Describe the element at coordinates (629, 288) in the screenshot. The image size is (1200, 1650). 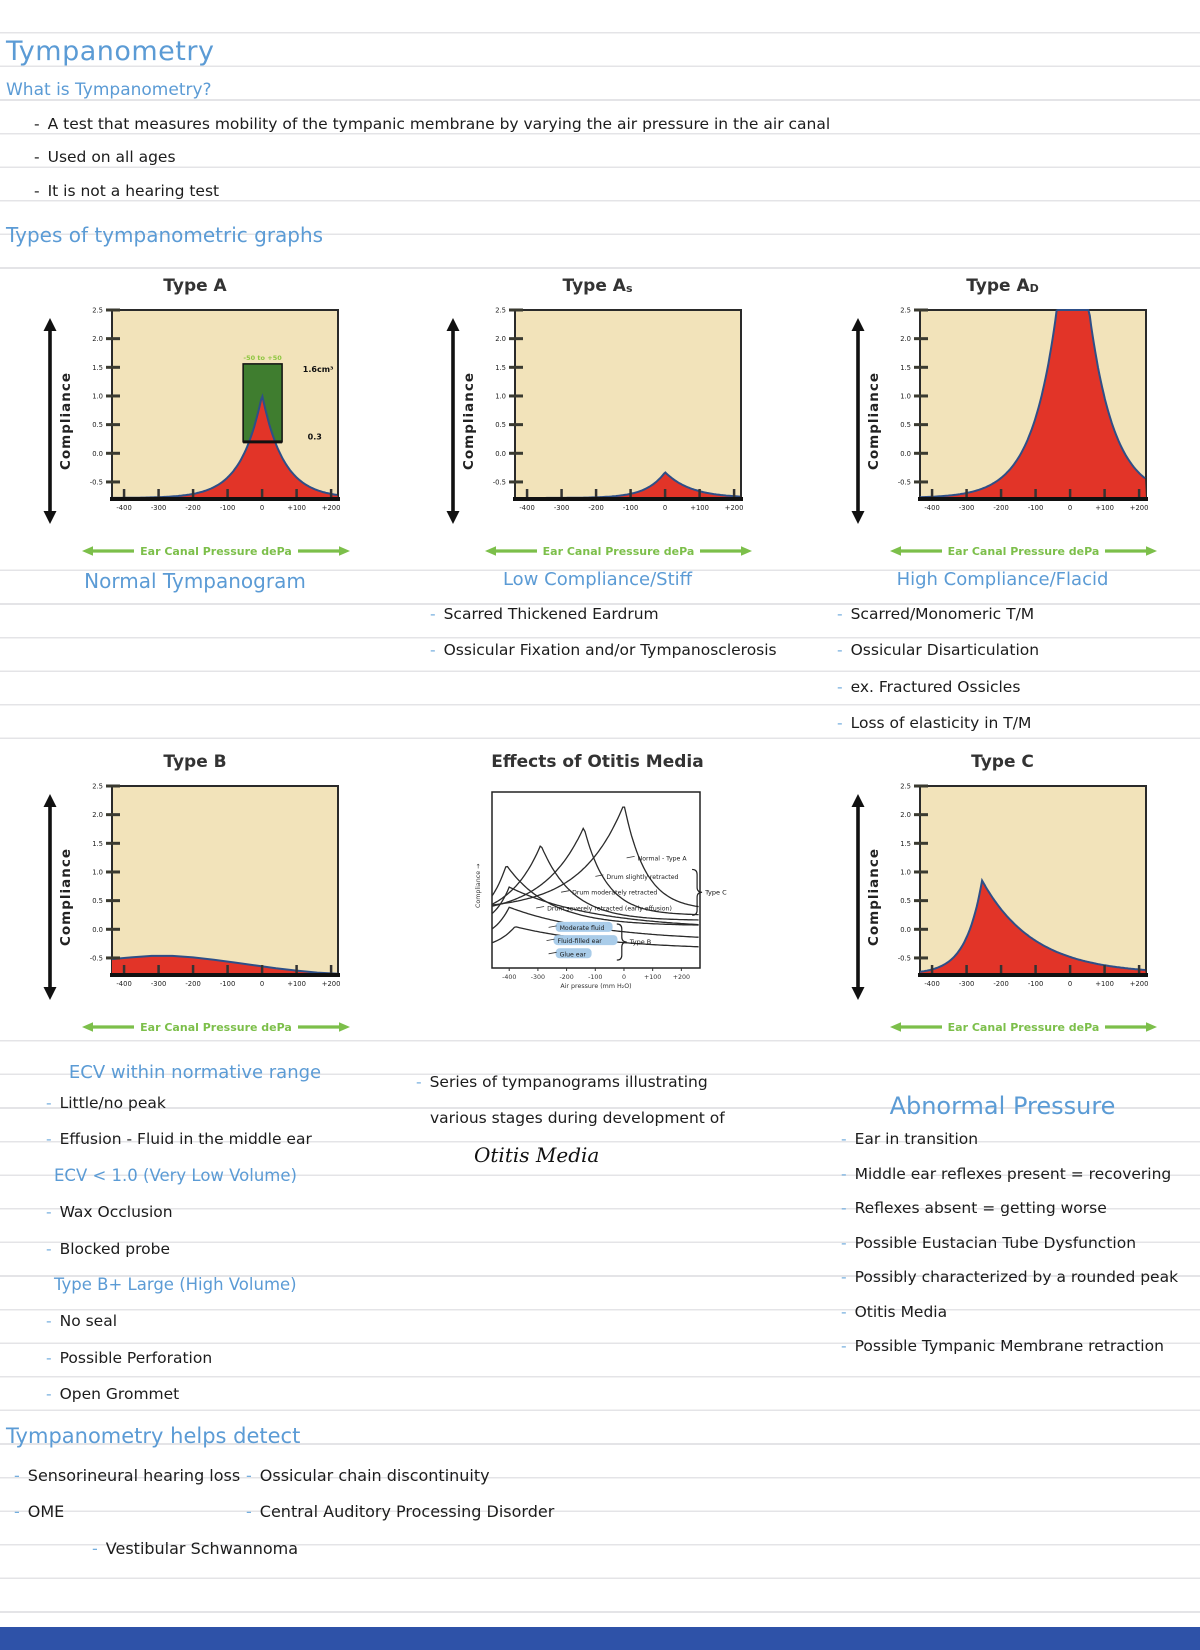
I see `panel-title-subscript: s` at that location.